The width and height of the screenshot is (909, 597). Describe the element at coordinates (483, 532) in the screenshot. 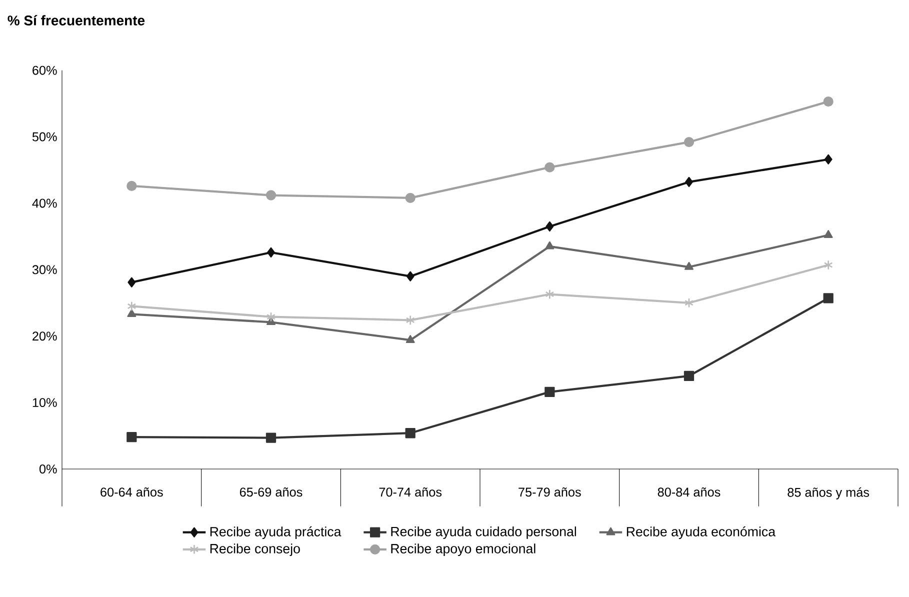

I see `legend-label: Recibe ayuda cuidado personal` at that location.